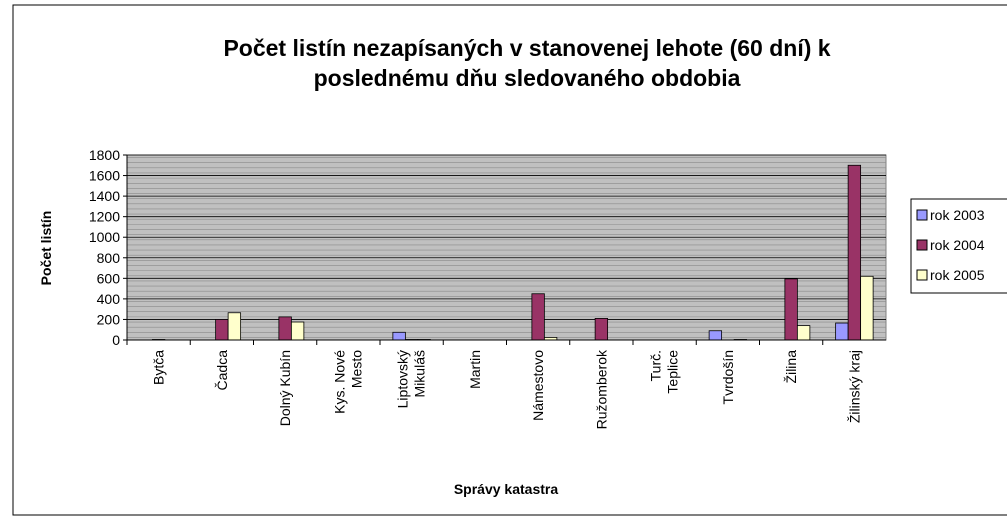  What do you see at coordinates (104, 217) in the screenshot?
I see `y-tick-label: 1200` at bounding box center [104, 217].